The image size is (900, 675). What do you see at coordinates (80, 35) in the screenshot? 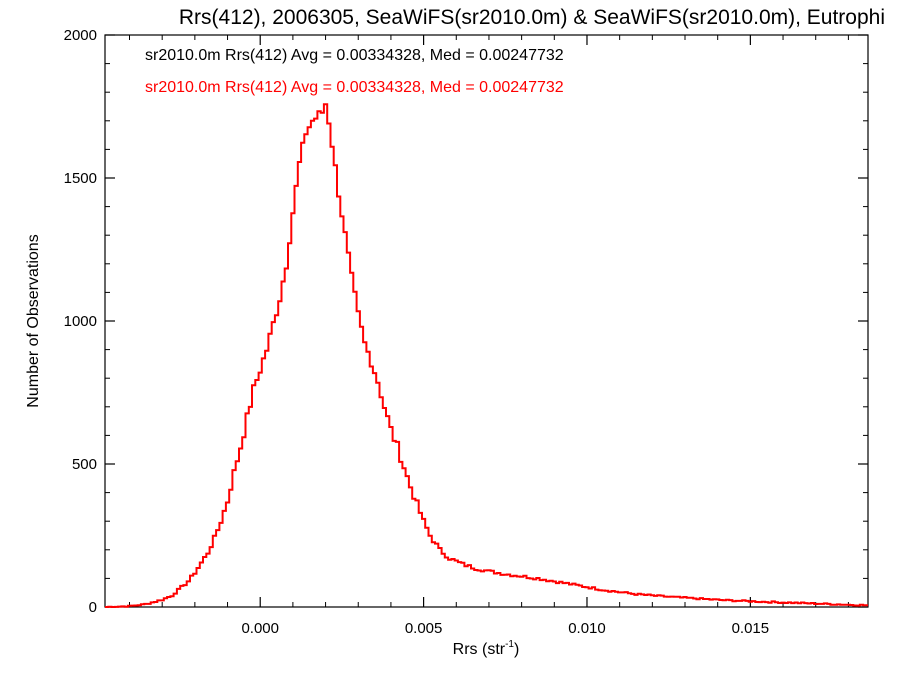
I see `y-tick-label: 2000` at bounding box center [80, 35].